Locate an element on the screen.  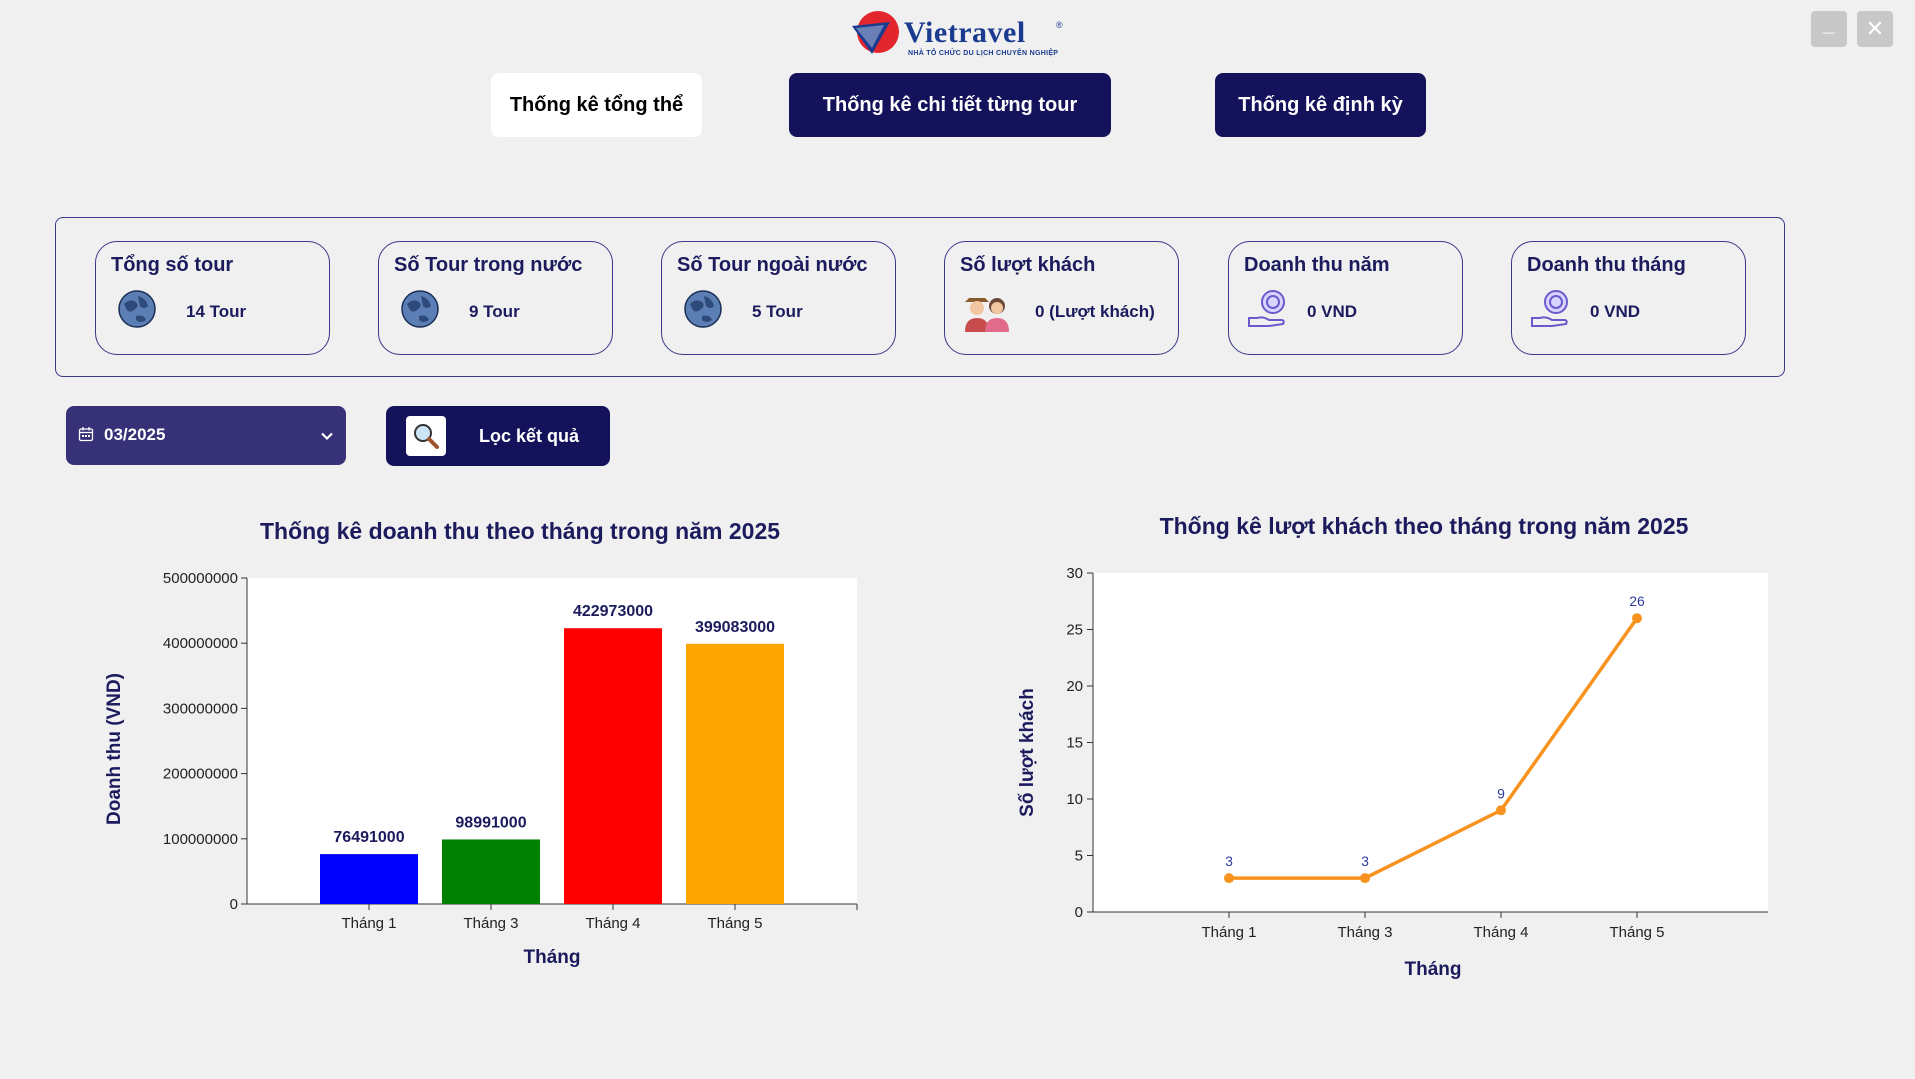
card-monthly-revenue: Doanh thu tháng 0 VND is located at coordinates (1628, 298).